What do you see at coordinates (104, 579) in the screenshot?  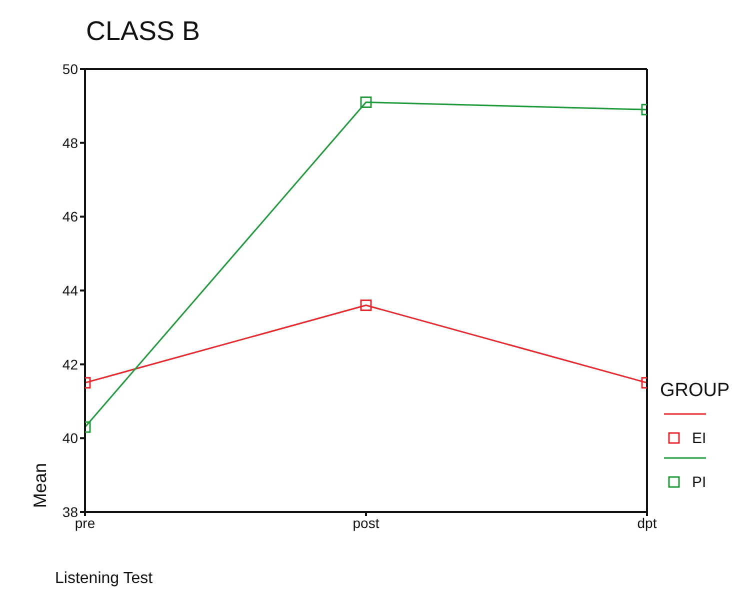 I see `x-axis-title: Listening Test` at bounding box center [104, 579].